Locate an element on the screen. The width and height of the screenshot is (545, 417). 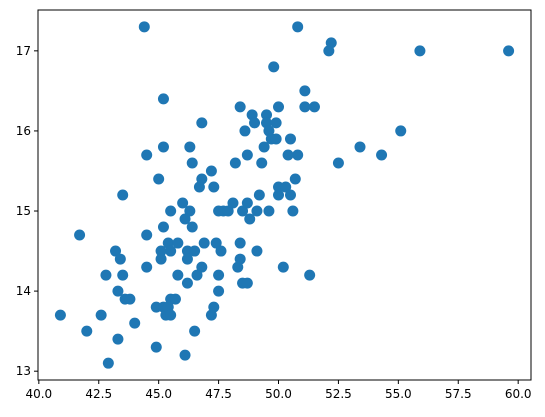
y-tick-label: 13 is located at coordinates (23, 371).